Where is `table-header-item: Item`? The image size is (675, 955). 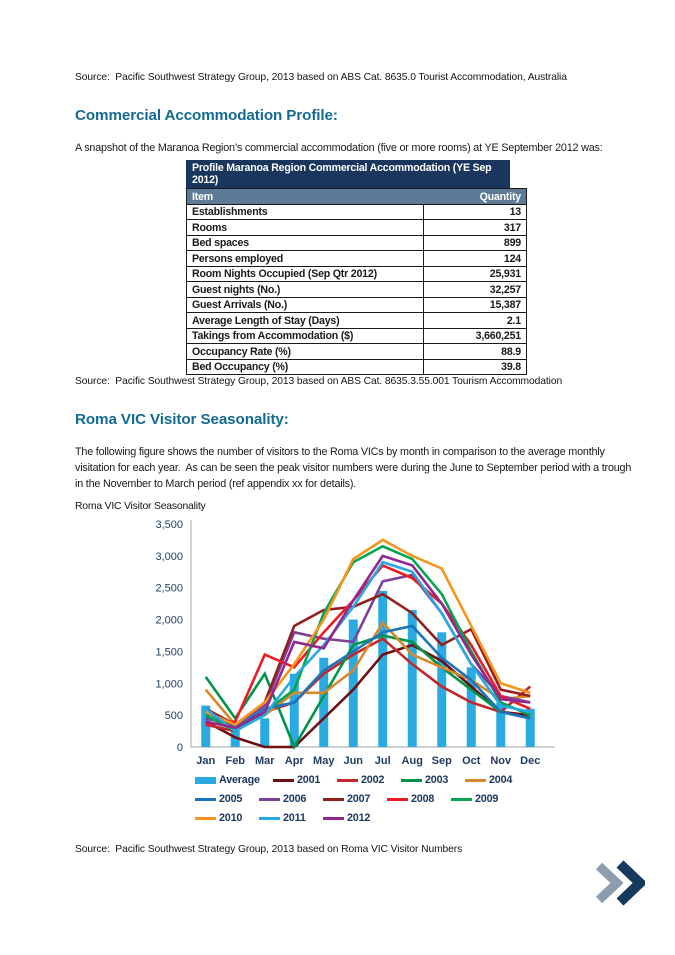
table-header-item: Item is located at coordinates (202, 196).